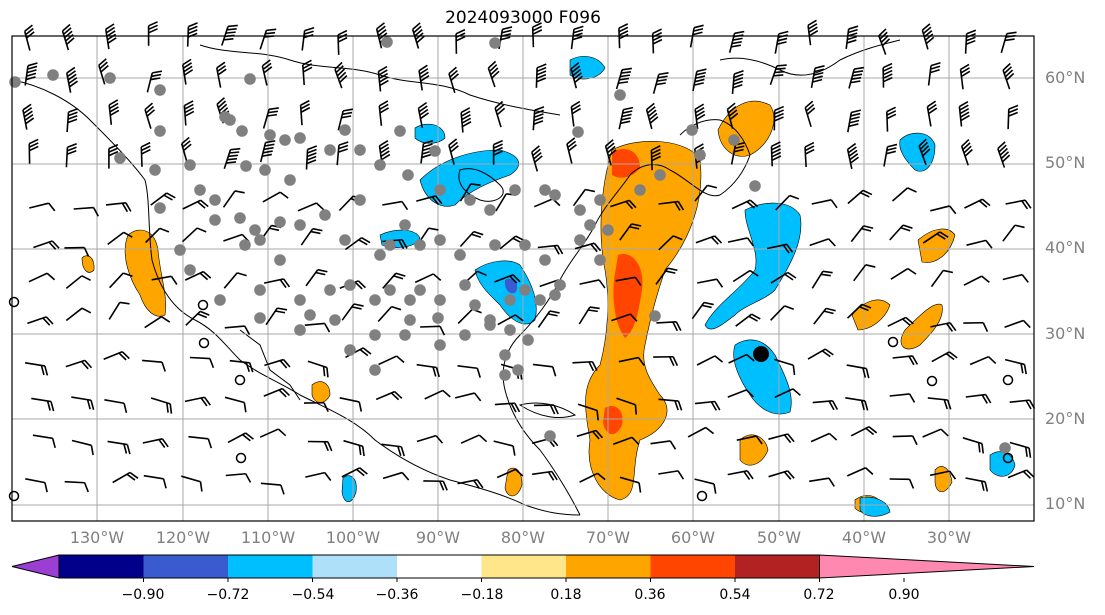  I want to click on coastline, so click(270, 365).